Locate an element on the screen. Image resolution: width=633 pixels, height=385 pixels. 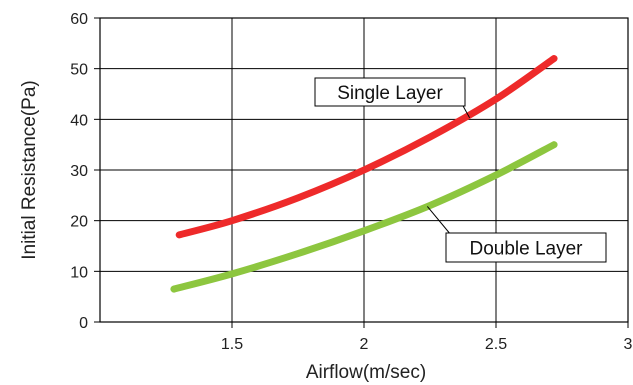
y-axis-ticks: 0 10 20 30 40 50 60 is located at coordinates (85, 171).